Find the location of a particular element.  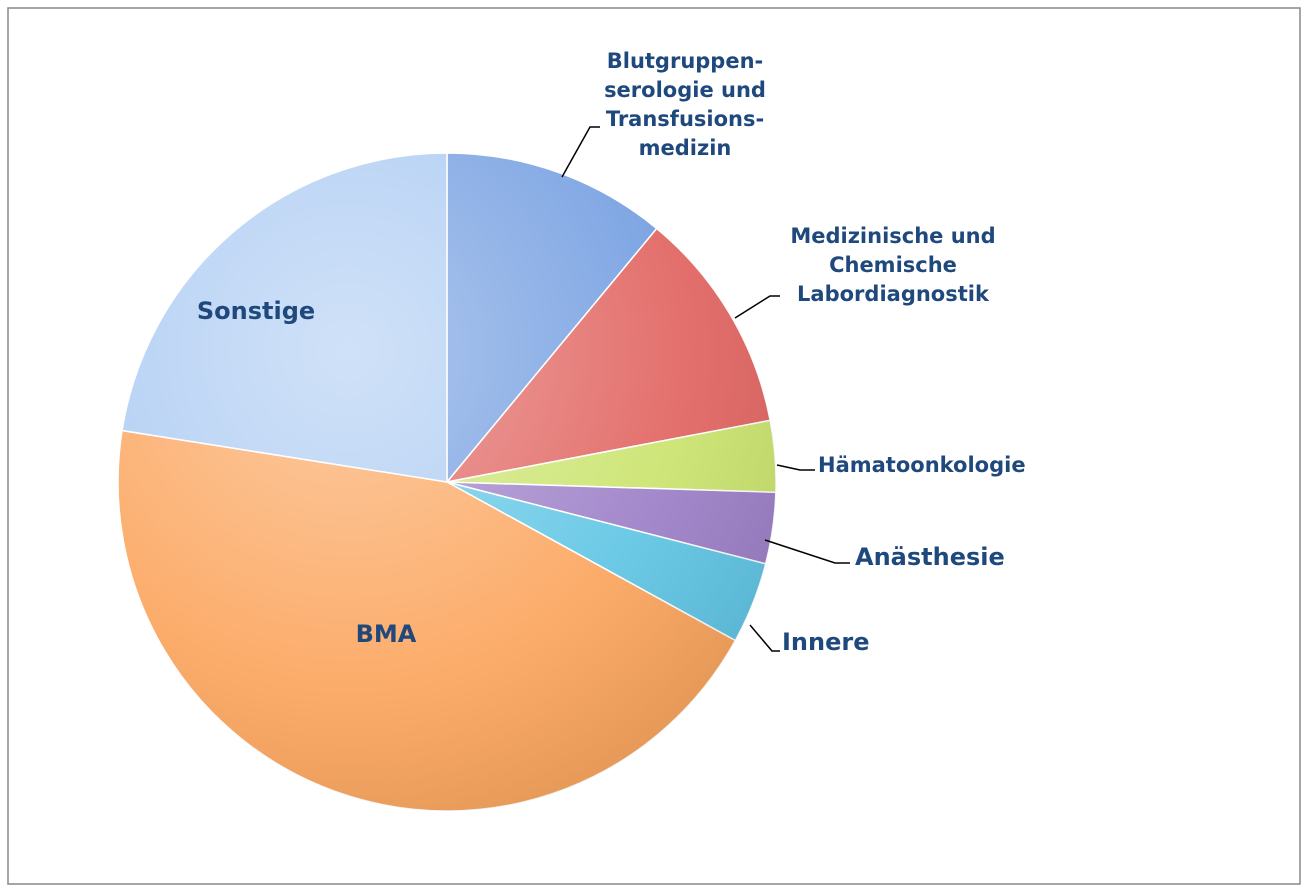

slice-label: BMA is located at coordinates (386, 634).